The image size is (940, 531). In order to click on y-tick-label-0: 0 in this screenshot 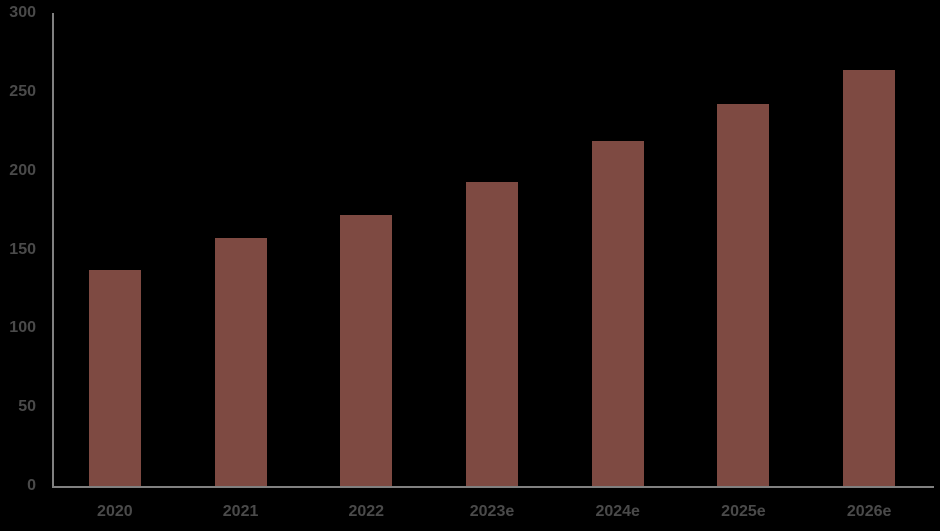, I will do `click(31, 485)`.